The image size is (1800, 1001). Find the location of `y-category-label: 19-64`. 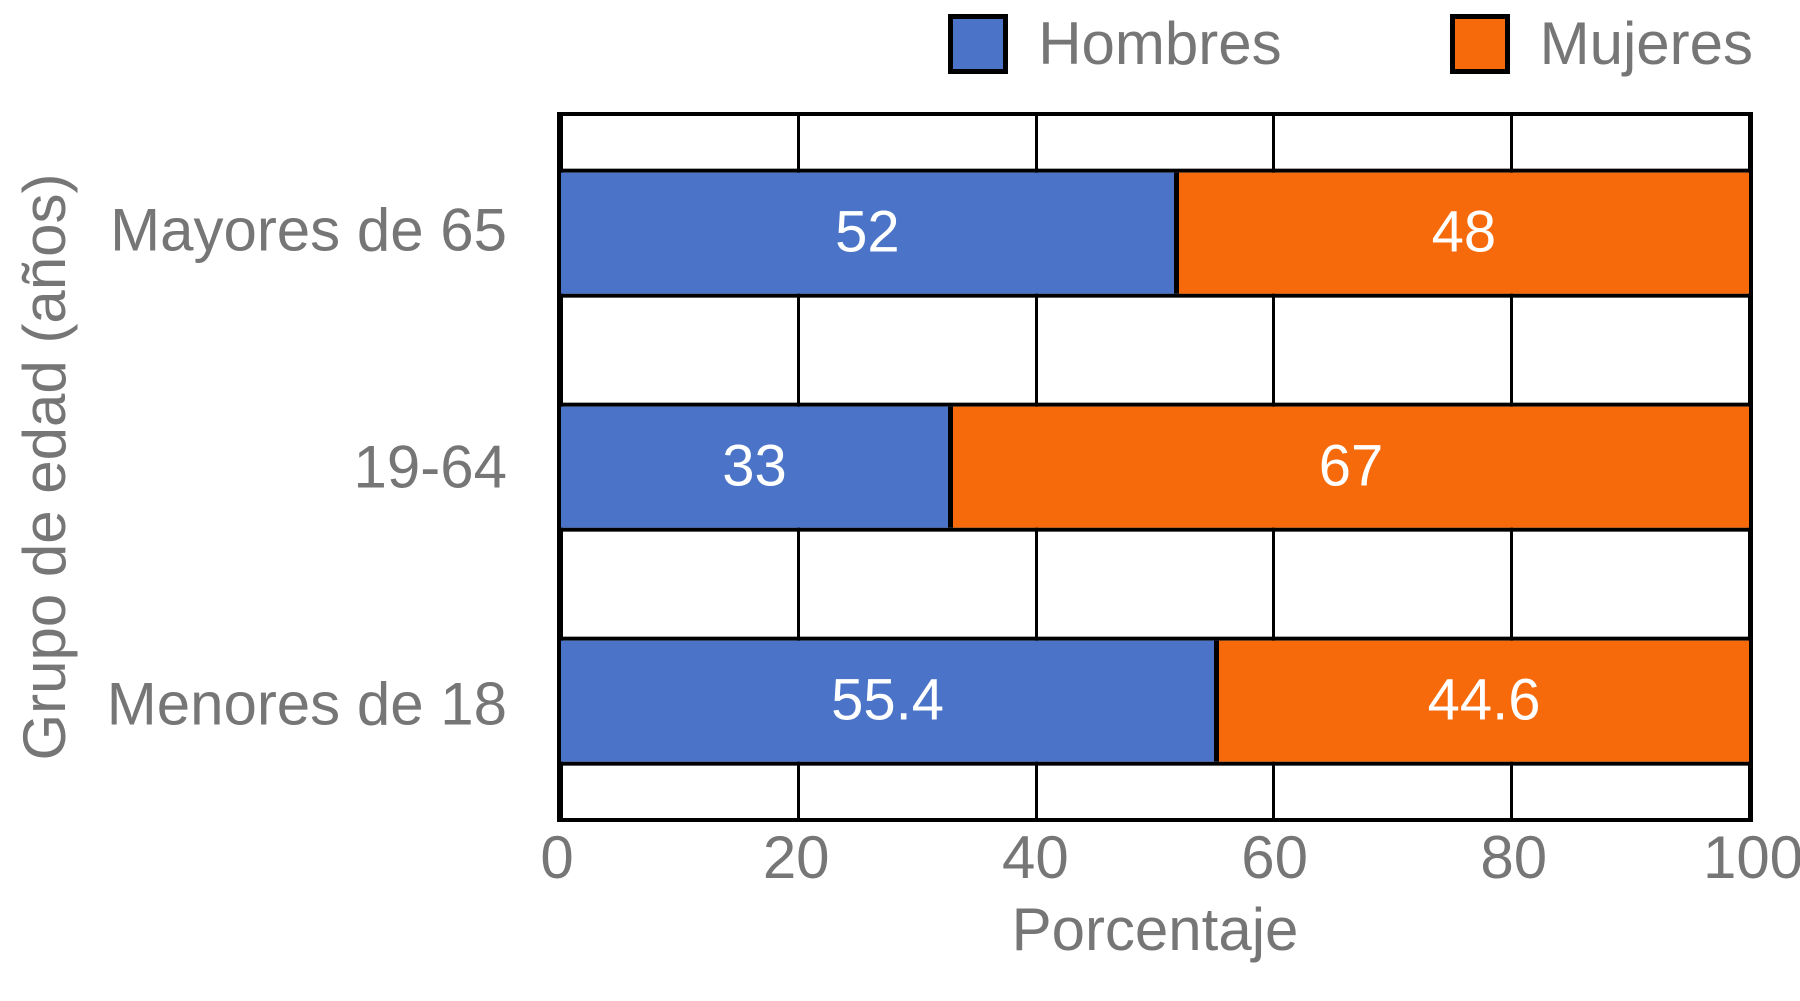

y-category-label: 19-64 is located at coordinates (430, 467).